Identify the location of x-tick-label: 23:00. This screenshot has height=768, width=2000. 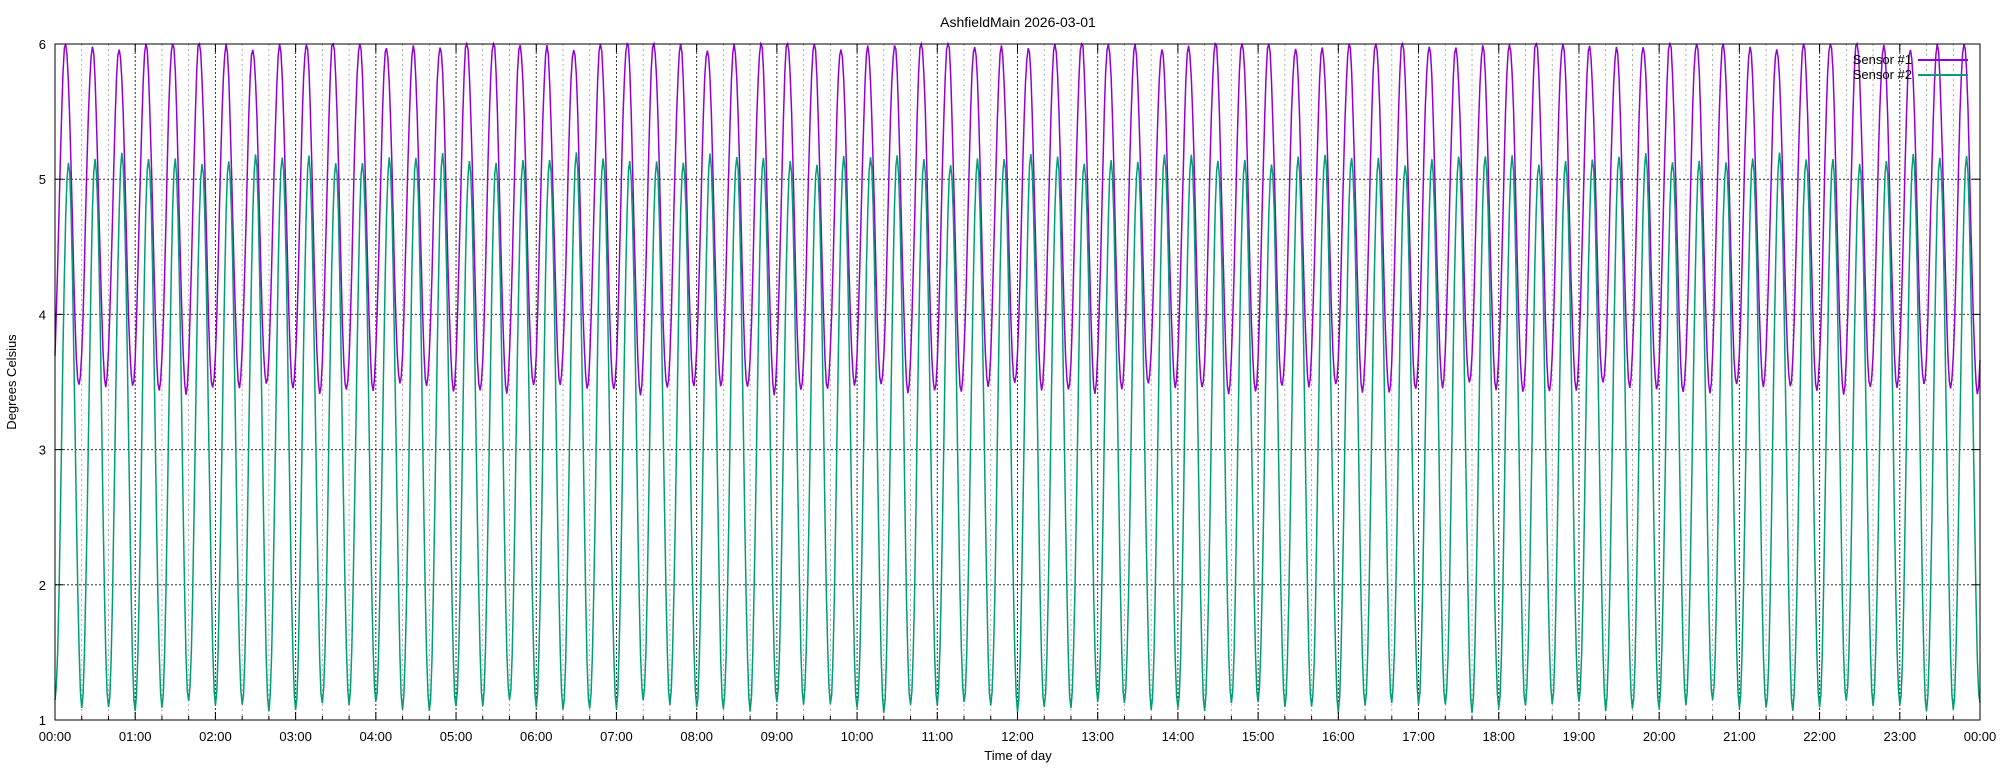
(1900, 736).